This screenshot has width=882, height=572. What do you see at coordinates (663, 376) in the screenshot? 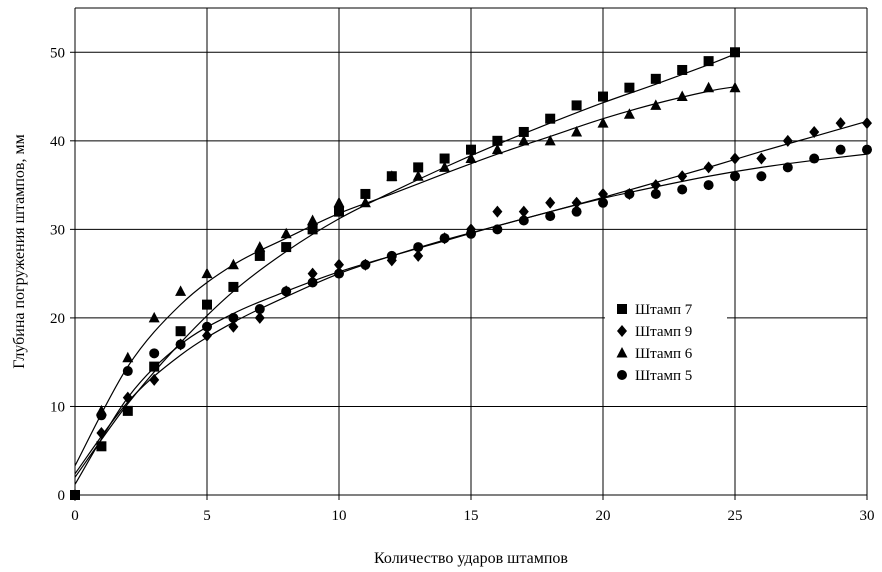
I see `legend-label: Штамп 5` at bounding box center [663, 376].